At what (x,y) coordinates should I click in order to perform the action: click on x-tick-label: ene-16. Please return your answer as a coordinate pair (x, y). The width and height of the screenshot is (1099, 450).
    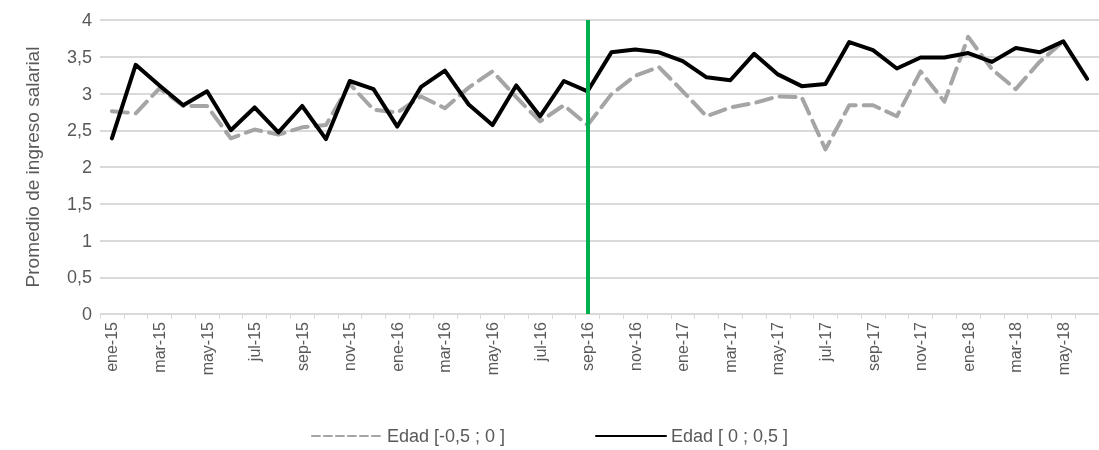
    Looking at the image, I should click on (397, 346).